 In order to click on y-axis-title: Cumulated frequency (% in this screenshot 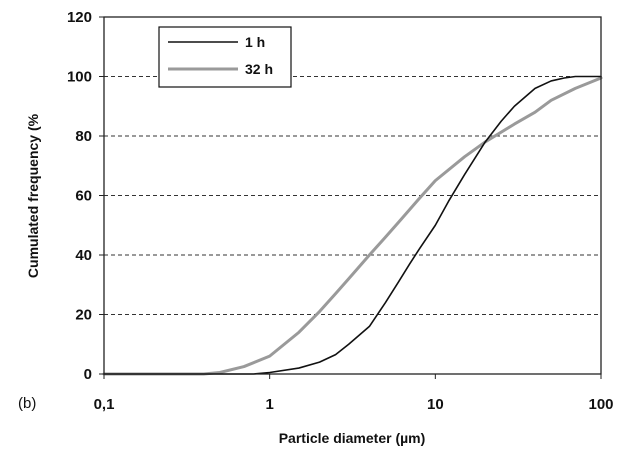, I will do `click(33, 195)`.